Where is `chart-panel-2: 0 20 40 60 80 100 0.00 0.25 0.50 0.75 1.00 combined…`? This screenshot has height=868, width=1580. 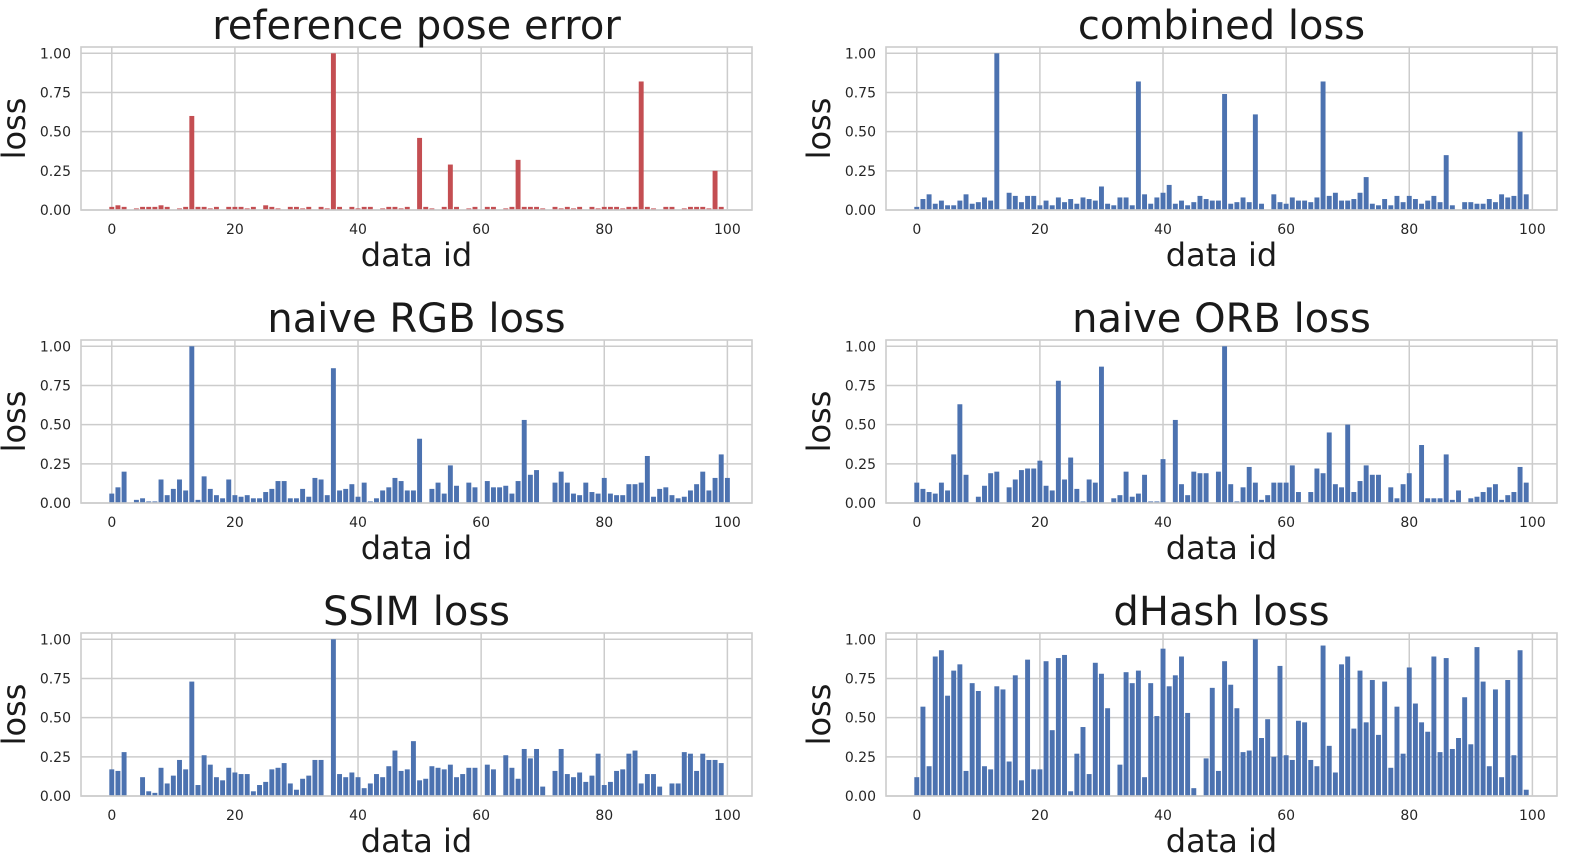
chart-panel-2: 0 20 40 60 80 100 0.00 0.25 0.50 0.75 1.00 combined… is located at coordinates (1179, 138).